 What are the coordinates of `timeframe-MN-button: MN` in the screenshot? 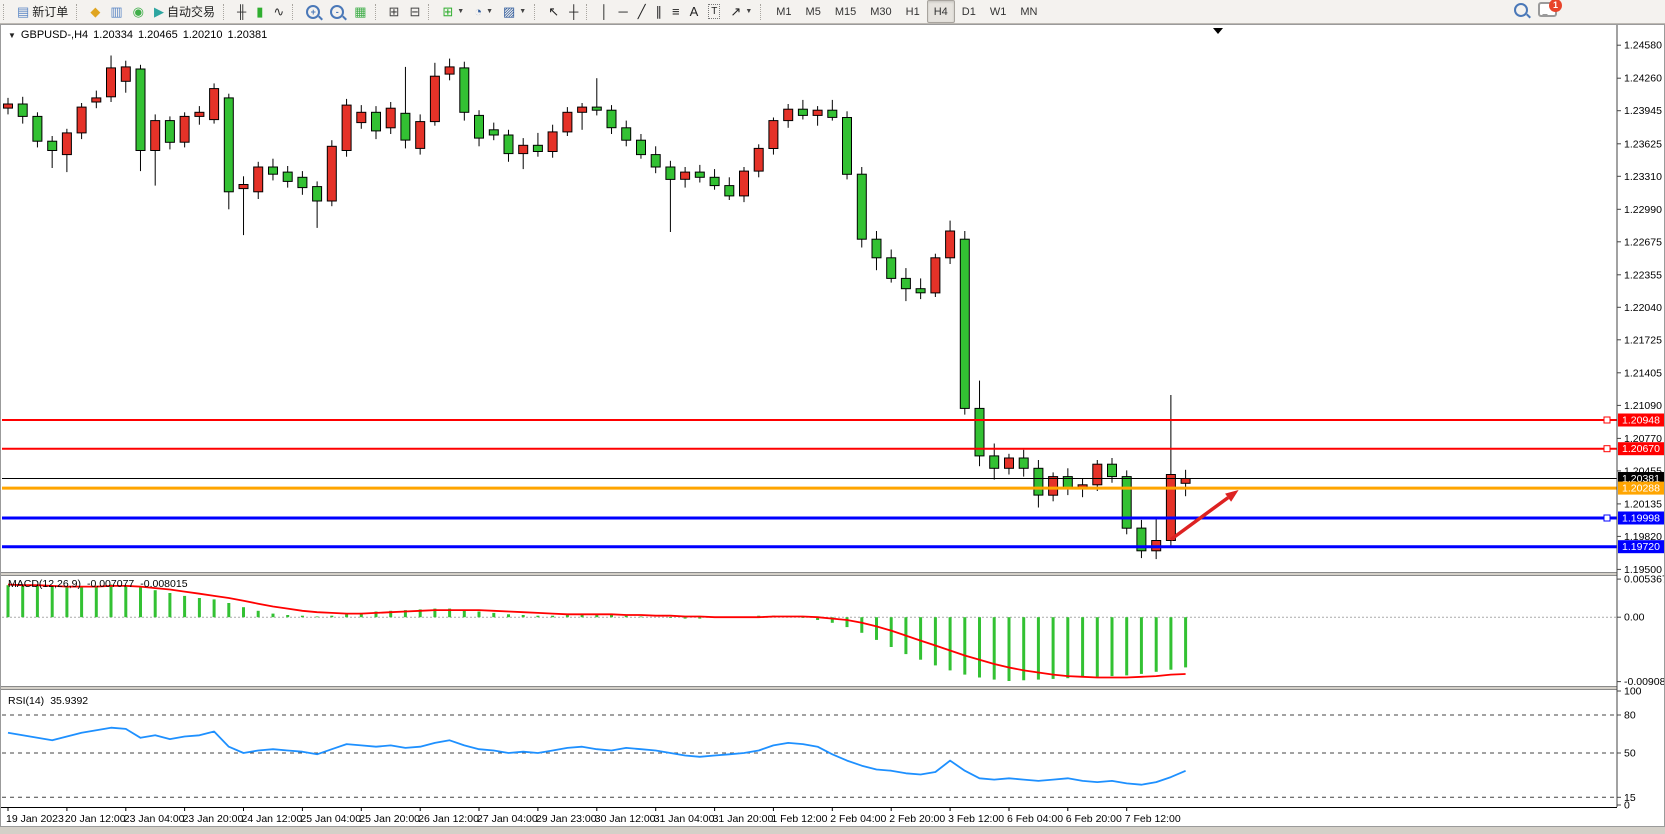 It's located at (1029, 11).